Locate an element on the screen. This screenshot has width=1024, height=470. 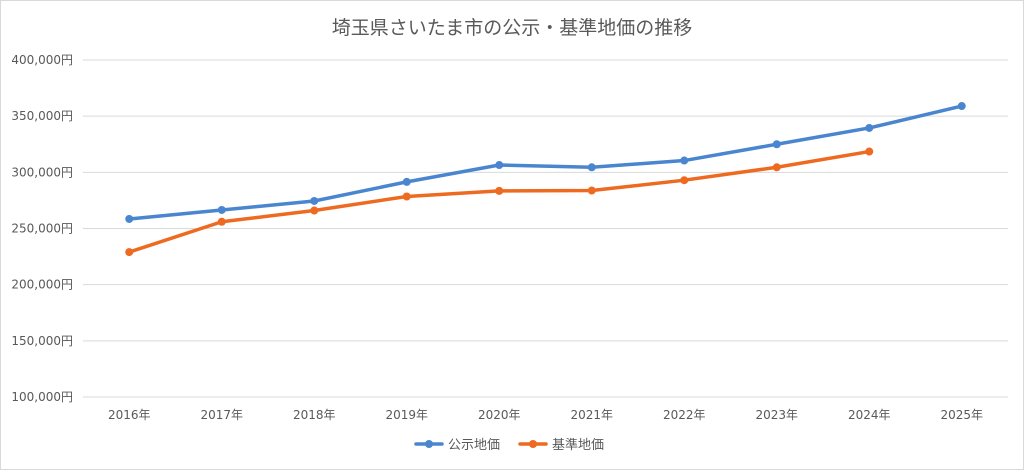
y-tick-label: 250,000円 is located at coordinates (42, 229).